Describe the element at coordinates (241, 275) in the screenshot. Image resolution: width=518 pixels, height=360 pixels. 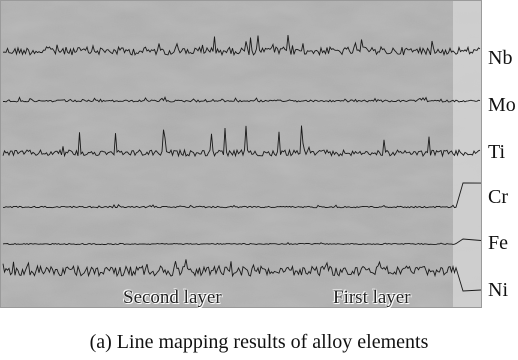
I see `ni-trace` at that location.